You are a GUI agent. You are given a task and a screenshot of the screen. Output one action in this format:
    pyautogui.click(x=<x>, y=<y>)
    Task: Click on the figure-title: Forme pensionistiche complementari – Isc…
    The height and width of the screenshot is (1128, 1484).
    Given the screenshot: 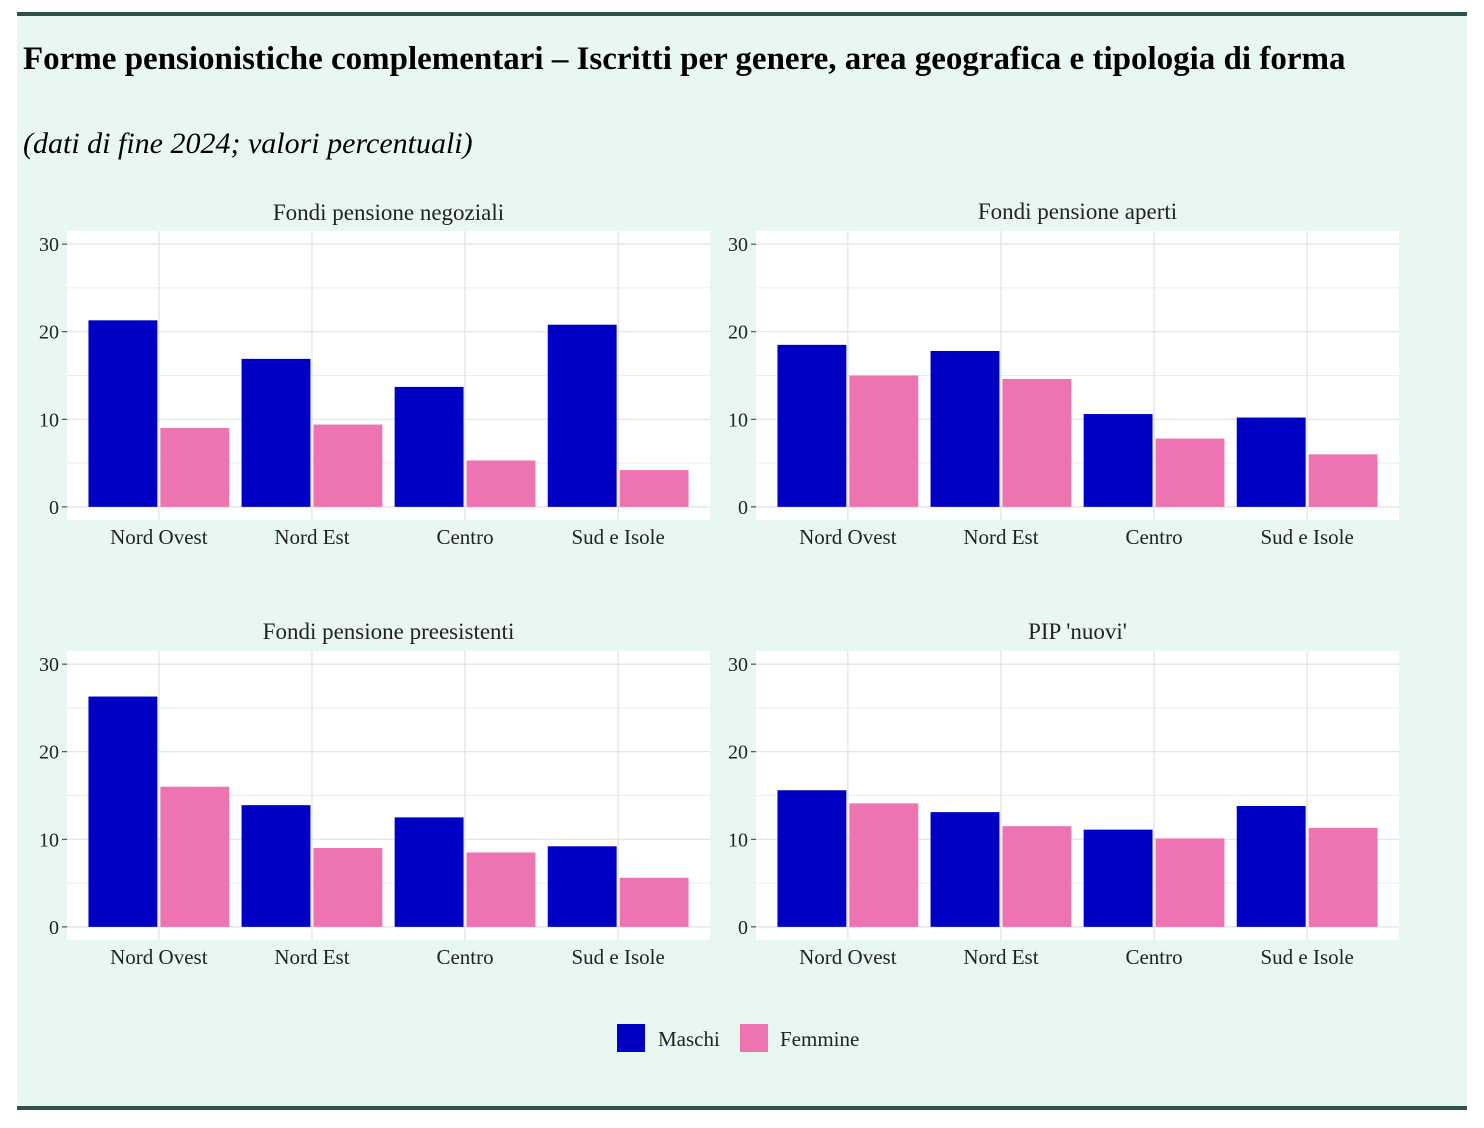 What is the action you would take?
    pyautogui.click(x=684, y=59)
    